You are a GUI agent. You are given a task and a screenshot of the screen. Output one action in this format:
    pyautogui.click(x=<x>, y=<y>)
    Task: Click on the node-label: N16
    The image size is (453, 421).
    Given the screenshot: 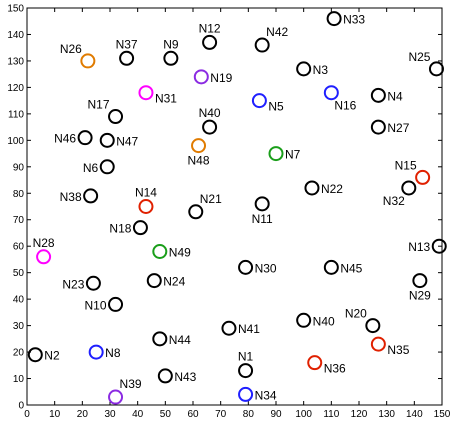 What is the action you would take?
    pyautogui.click(x=345, y=106)
    